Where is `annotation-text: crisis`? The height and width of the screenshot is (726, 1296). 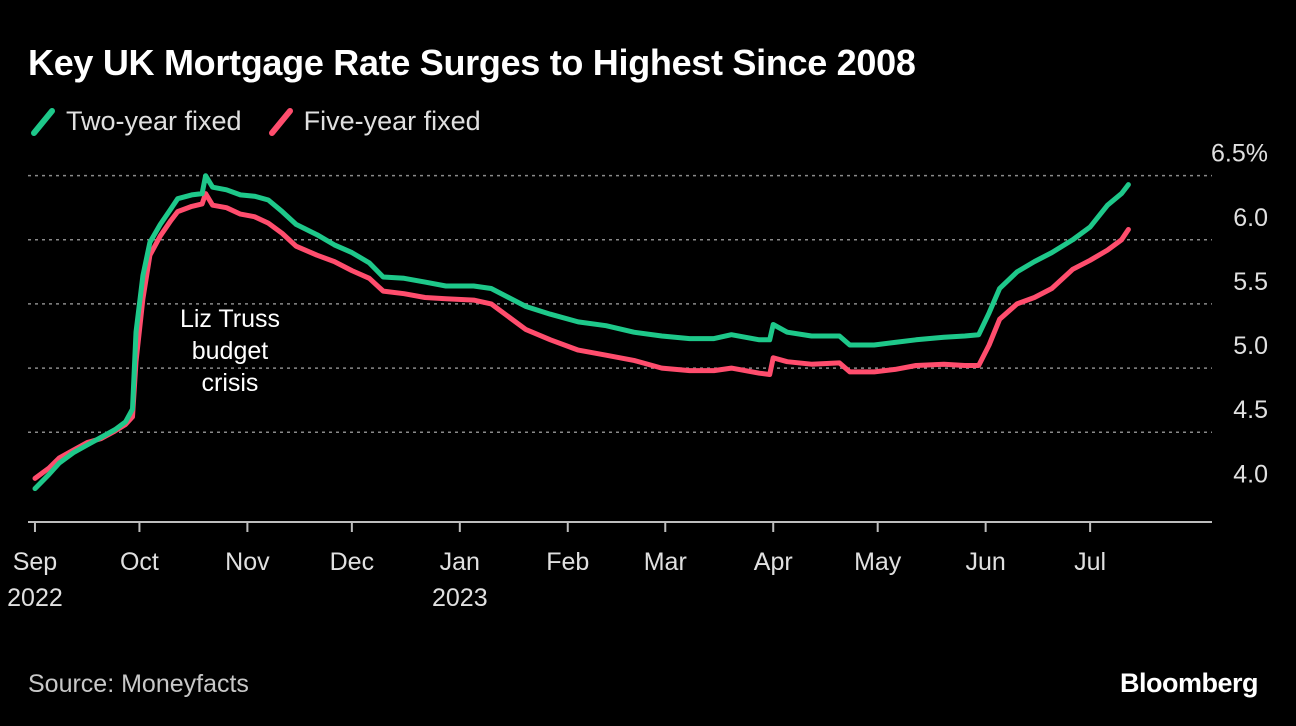
annotation-text: crisis is located at coordinates (230, 383).